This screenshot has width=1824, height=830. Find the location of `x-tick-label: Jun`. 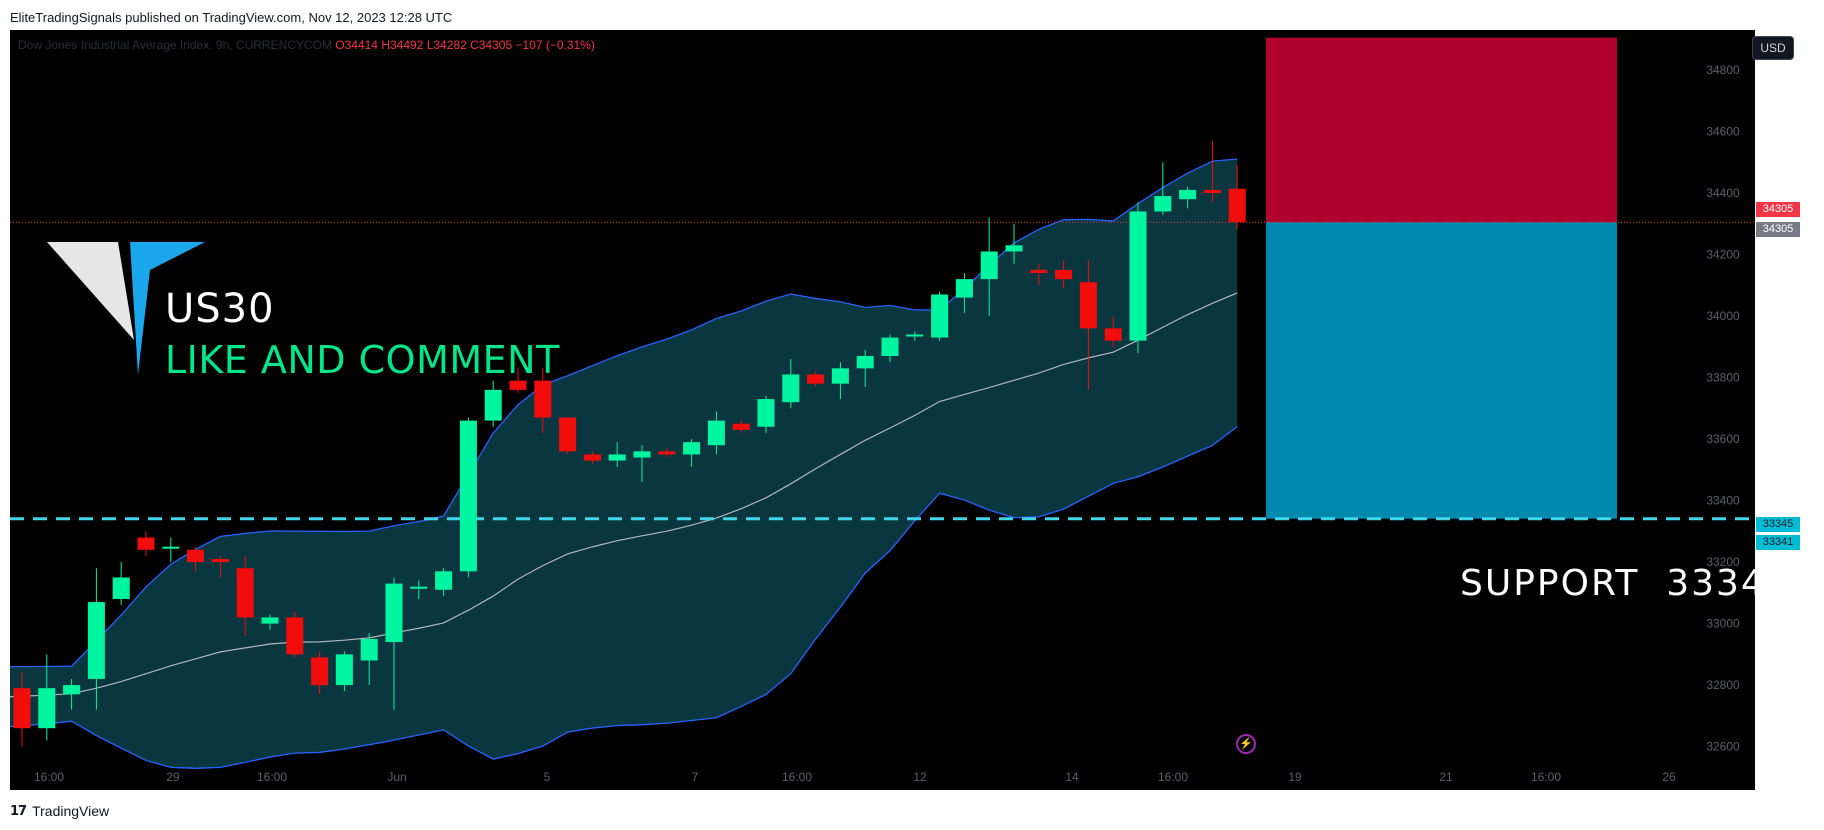

x-tick-label: Jun is located at coordinates (396, 777).